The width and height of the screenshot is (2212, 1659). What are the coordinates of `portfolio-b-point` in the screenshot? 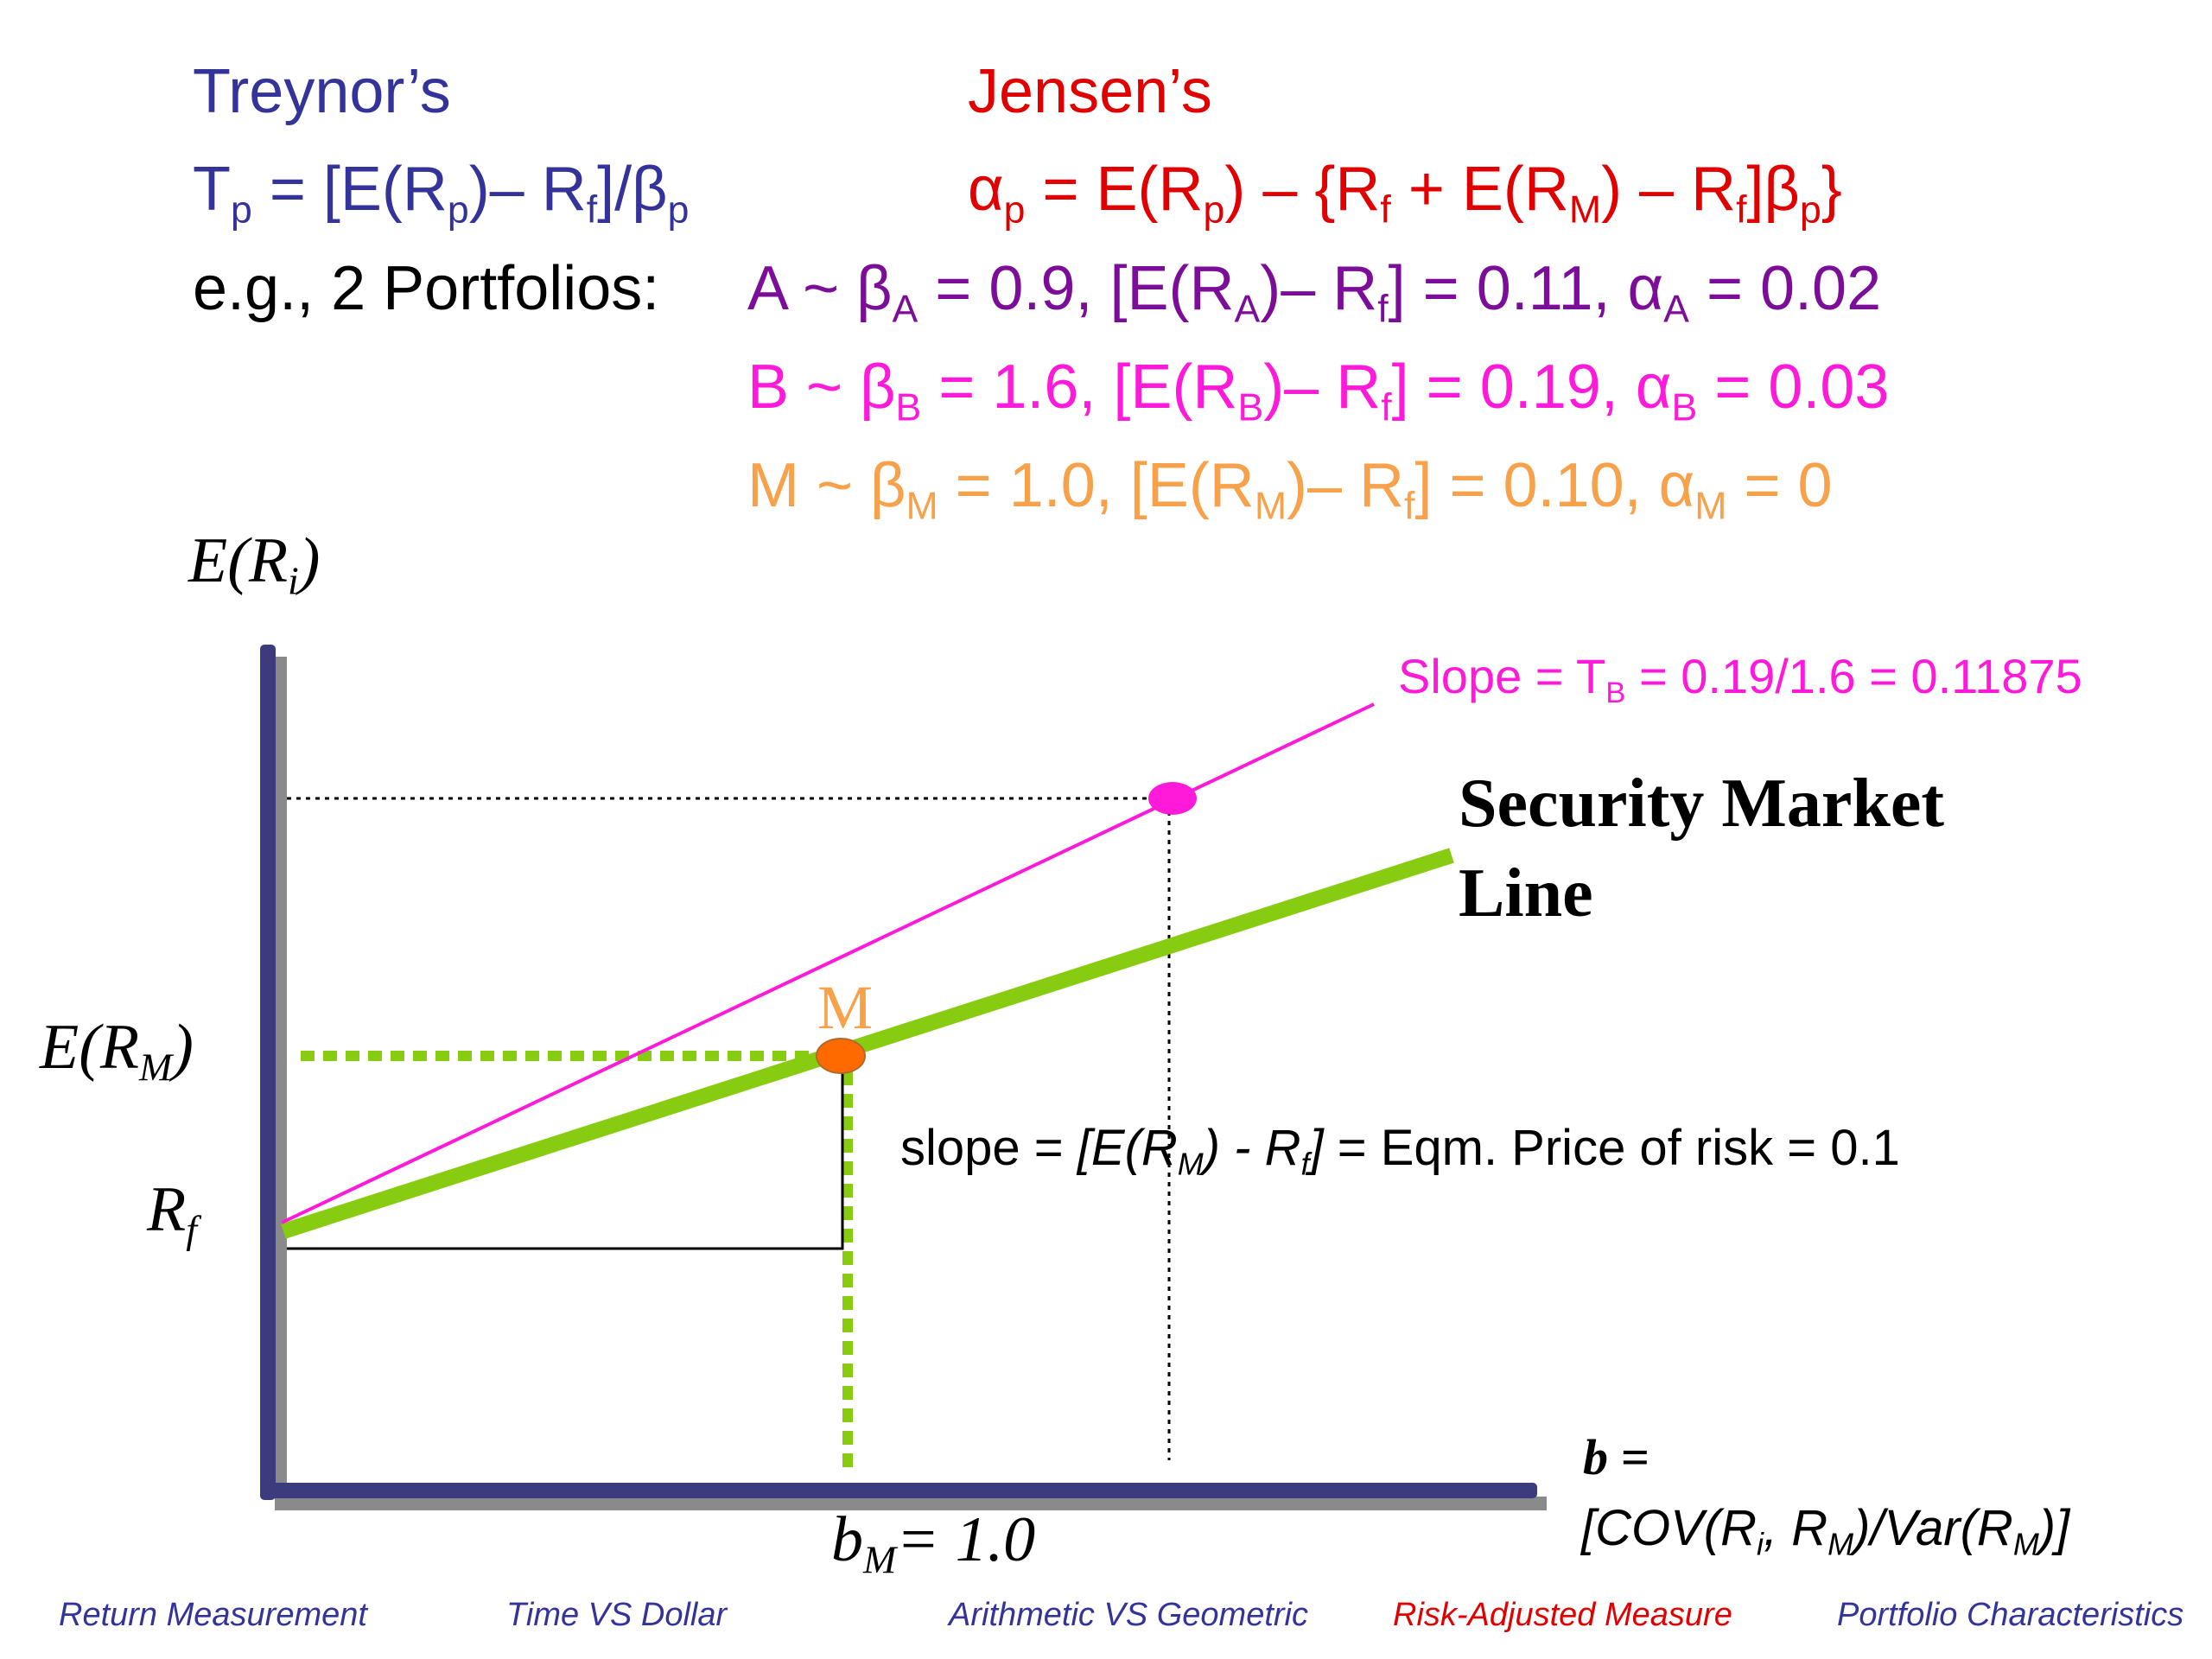 It's located at (1172, 798).